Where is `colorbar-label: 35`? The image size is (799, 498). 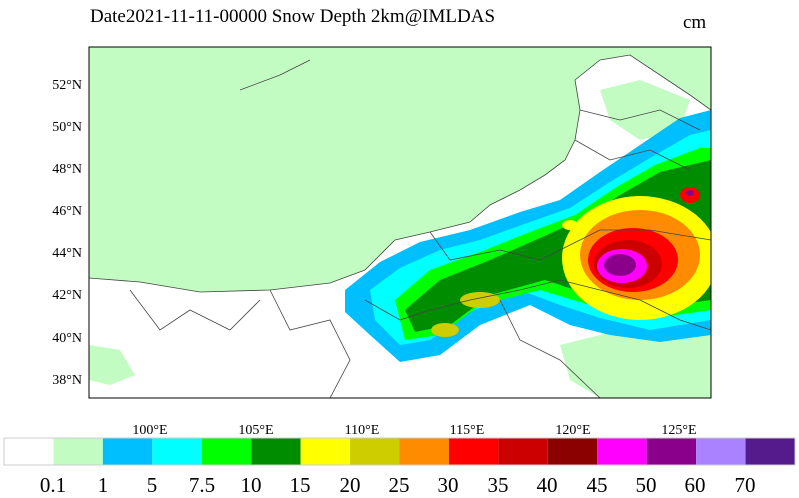 colorbar-label: 35 is located at coordinates (498, 485).